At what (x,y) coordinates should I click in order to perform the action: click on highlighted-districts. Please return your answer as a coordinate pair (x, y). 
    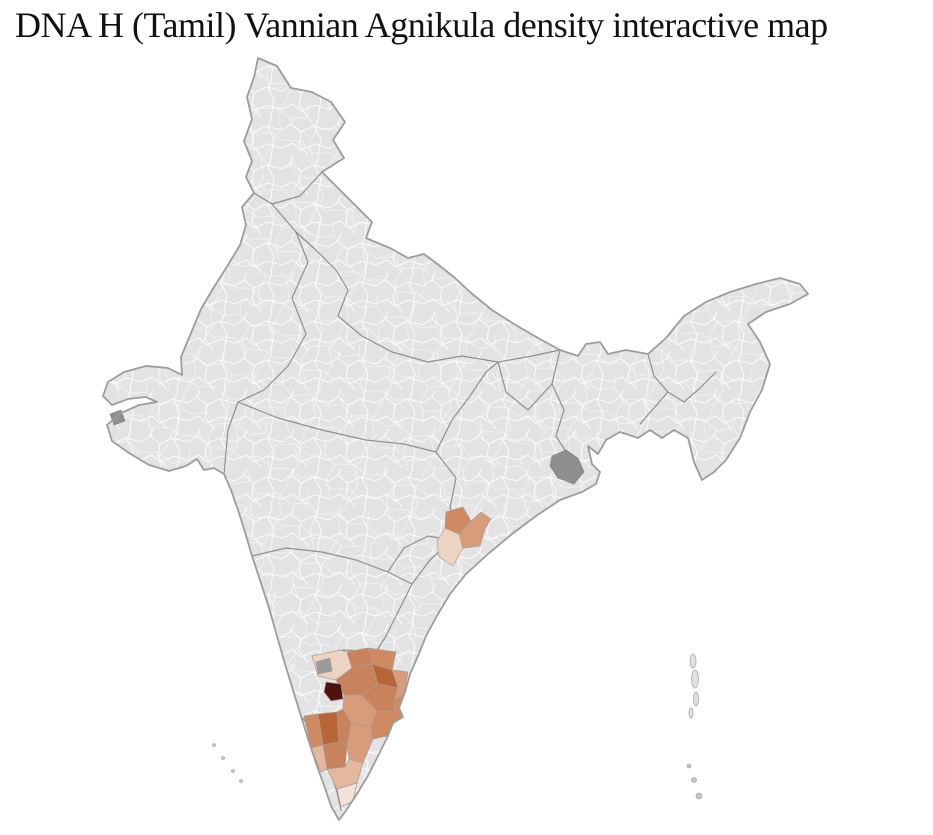
    Looking at the image, I should click on (397, 657).